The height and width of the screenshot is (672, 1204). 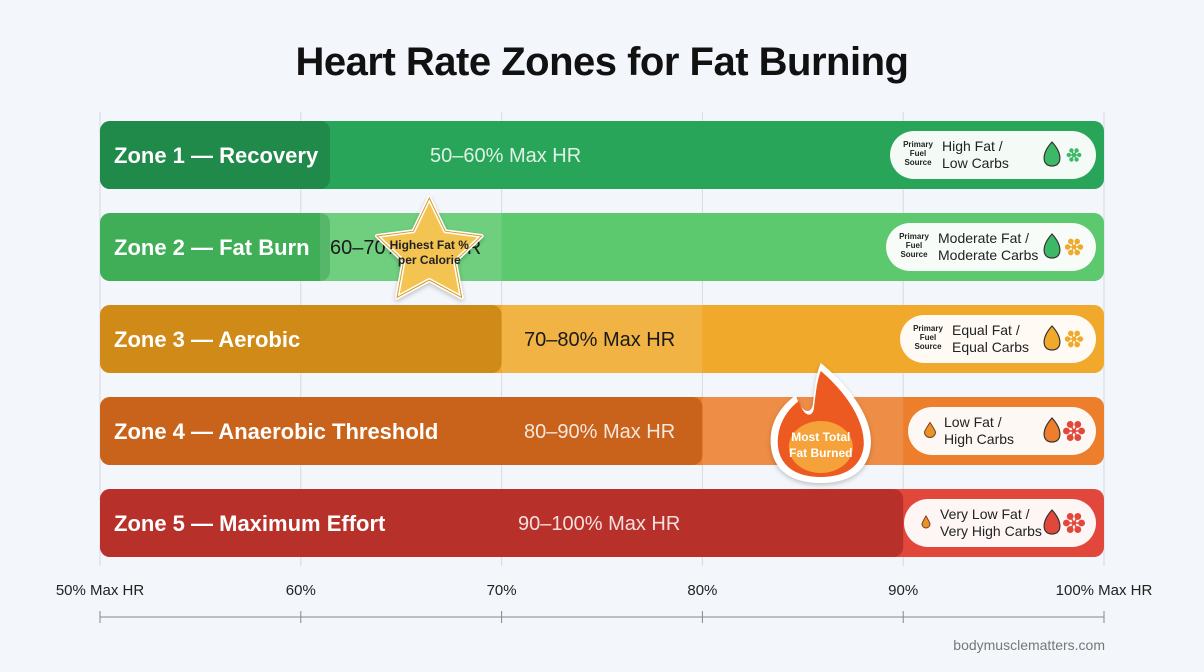 What do you see at coordinates (991, 531) in the screenshot?
I see `fuel-source-text: Very High Carbs` at bounding box center [991, 531].